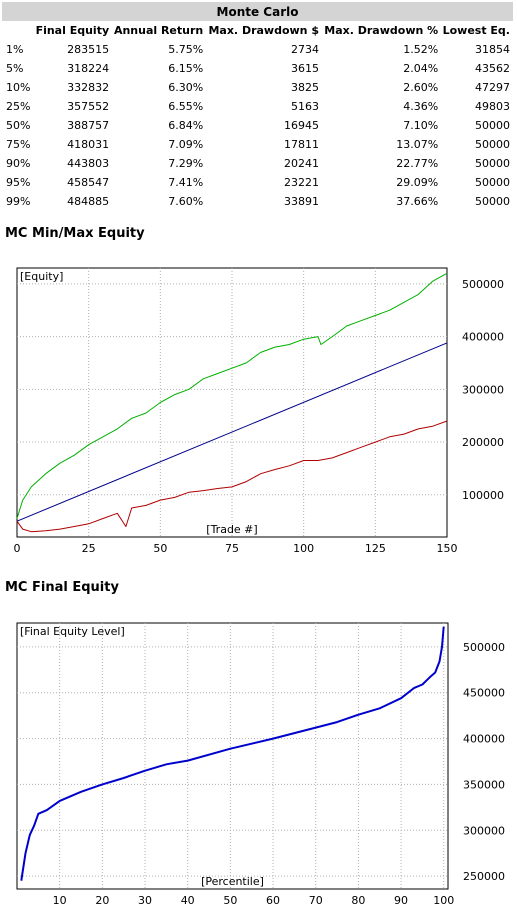  Describe the element at coordinates (72, 631) in the screenshot. I see `y-axis-label: [Final Equity Level]` at that location.